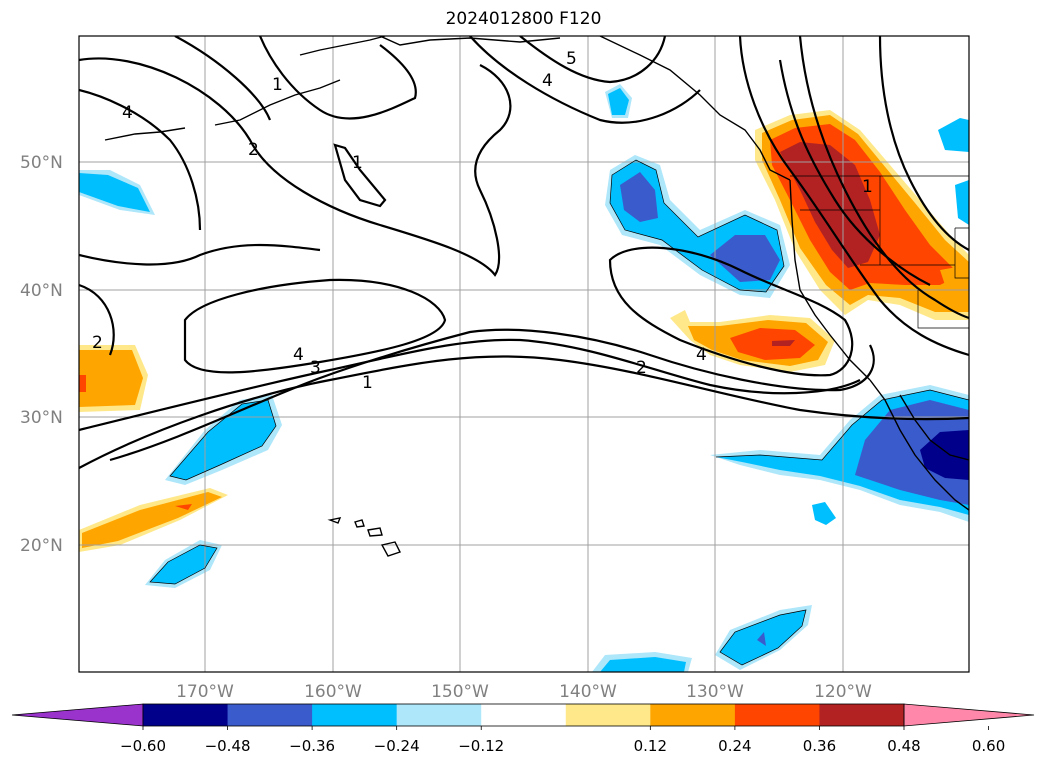  Describe the element at coordinates (114, 192) in the screenshot. I see `fill-cyan-nw-inner` at that location.